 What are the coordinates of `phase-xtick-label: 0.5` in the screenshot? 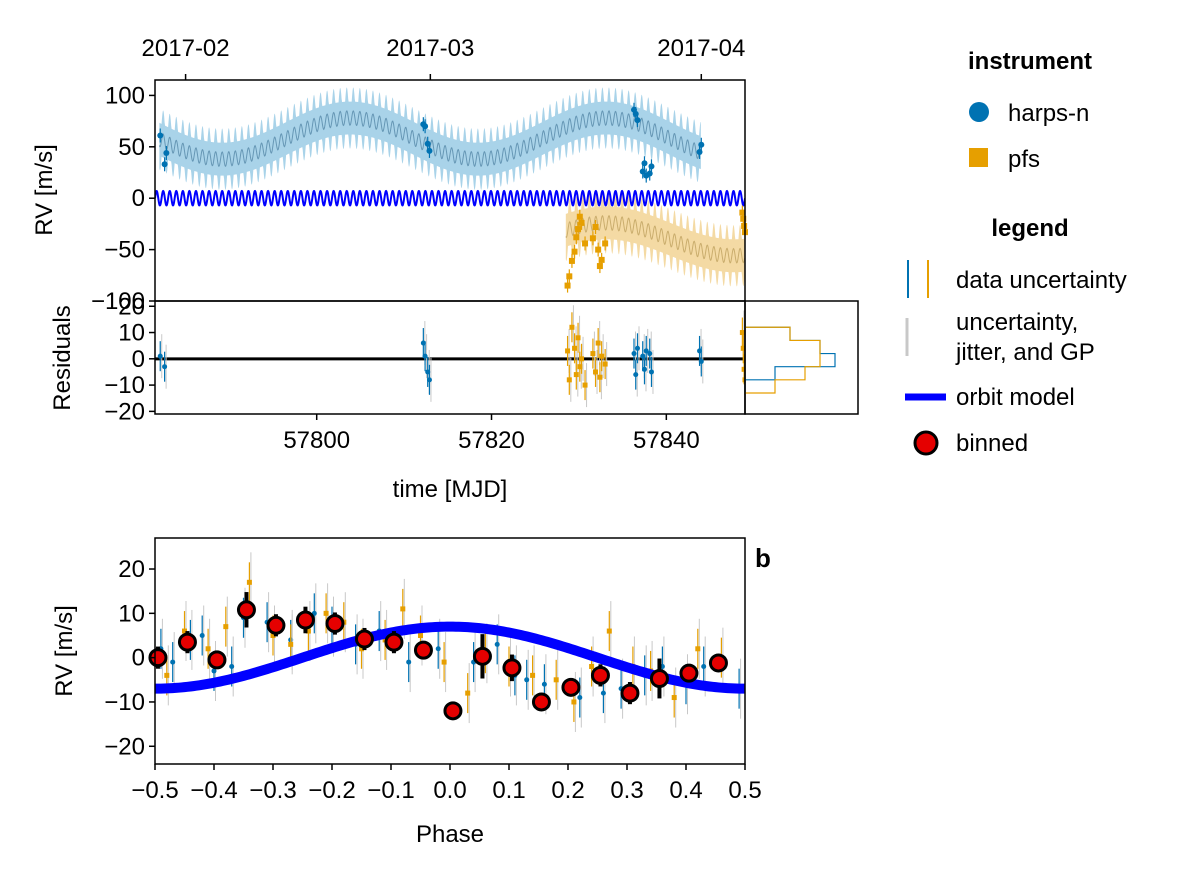 It's located at (744, 790).